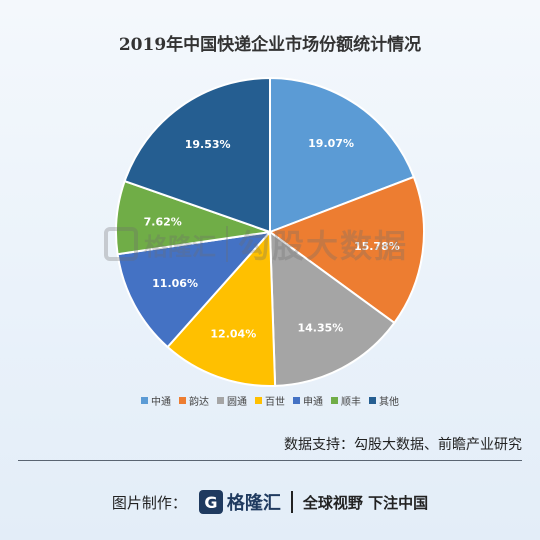 The image size is (540, 540). What do you see at coordinates (163, 222) in the screenshot?
I see `data-label-顺丰: 7.62%` at bounding box center [163, 222].